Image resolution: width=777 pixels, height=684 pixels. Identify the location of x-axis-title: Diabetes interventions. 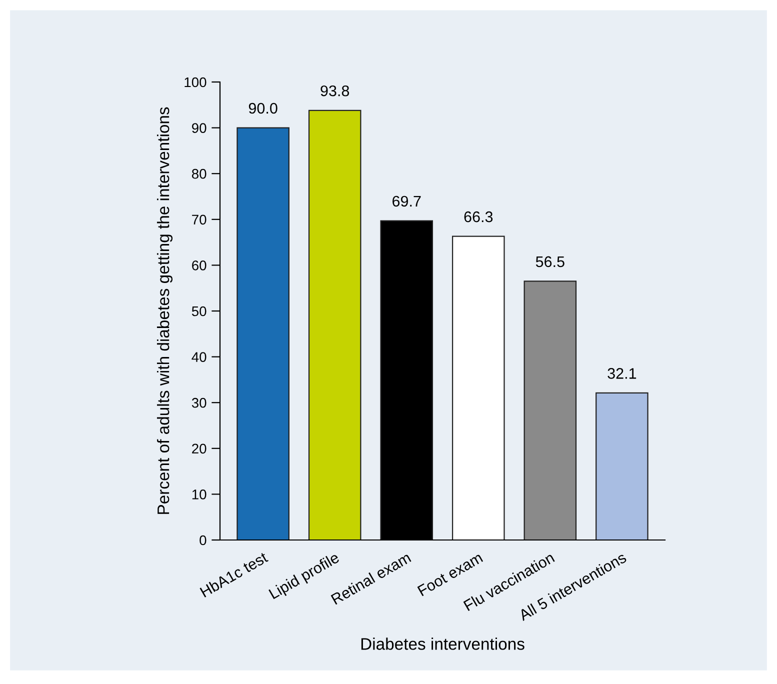
(442, 644).